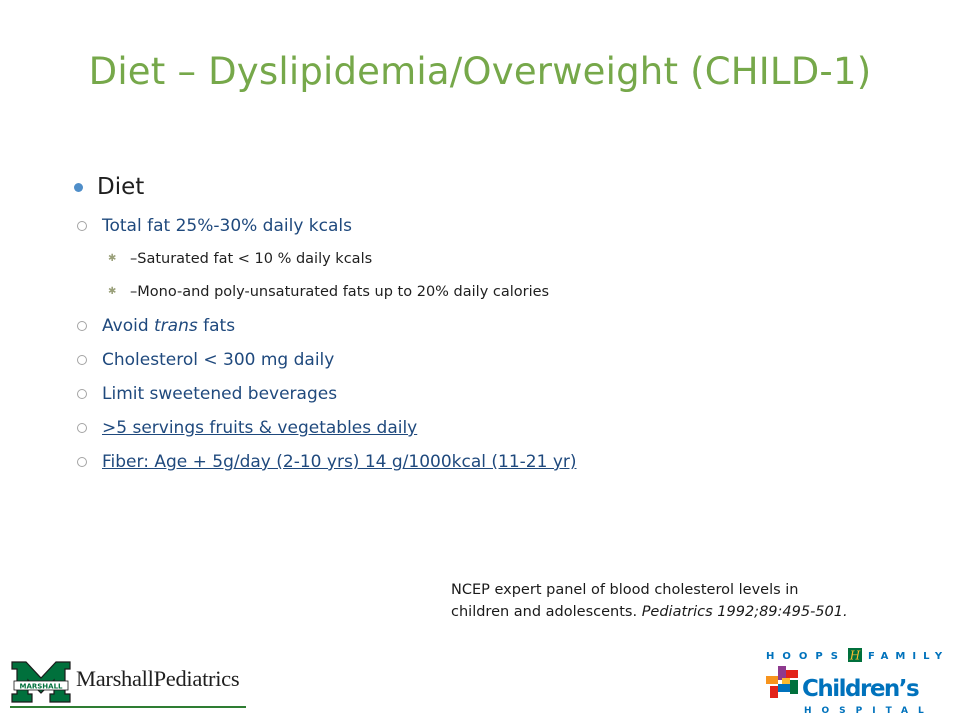 The width and height of the screenshot is (960, 720). I want to click on bullet-saturated-fat: ✱ –Saturated fat < 10 % daily kcals, so click(500, 258).